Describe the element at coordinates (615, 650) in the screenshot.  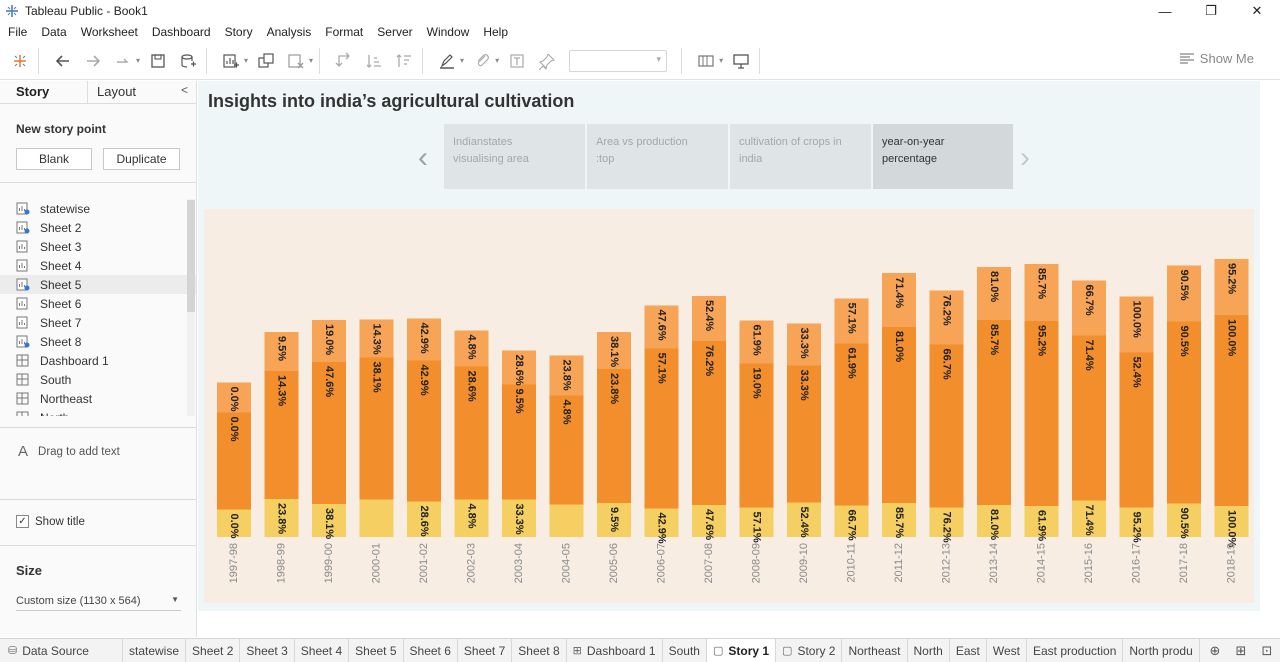
I see `tab-dashboard-1: ⊞ Dashboard 1` at that location.